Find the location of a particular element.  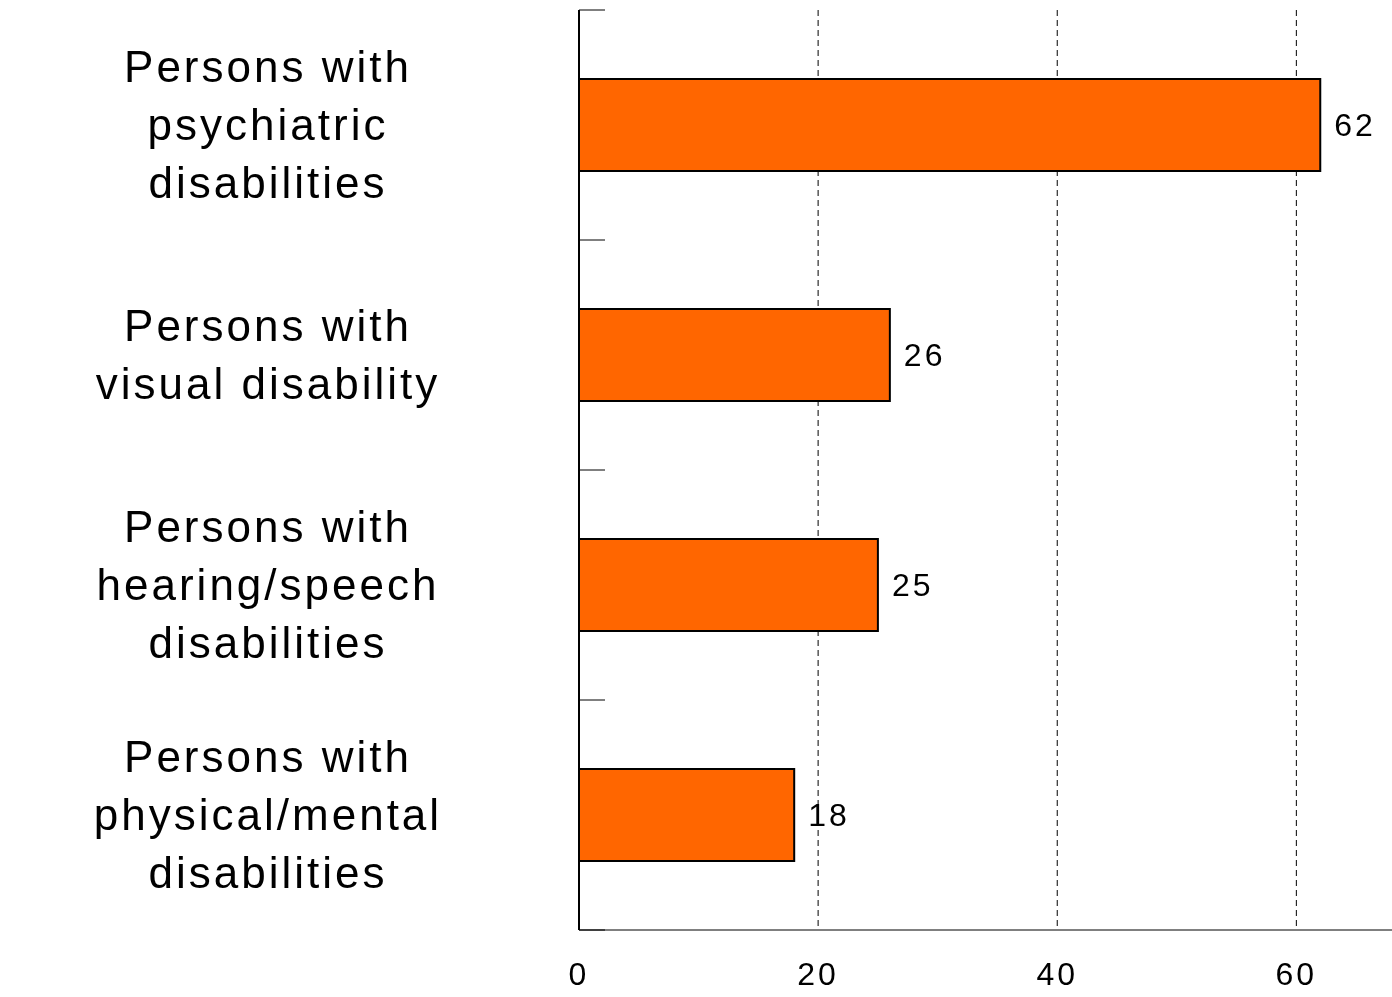

x-tick-label: 40 is located at coordinates (1057, 974).